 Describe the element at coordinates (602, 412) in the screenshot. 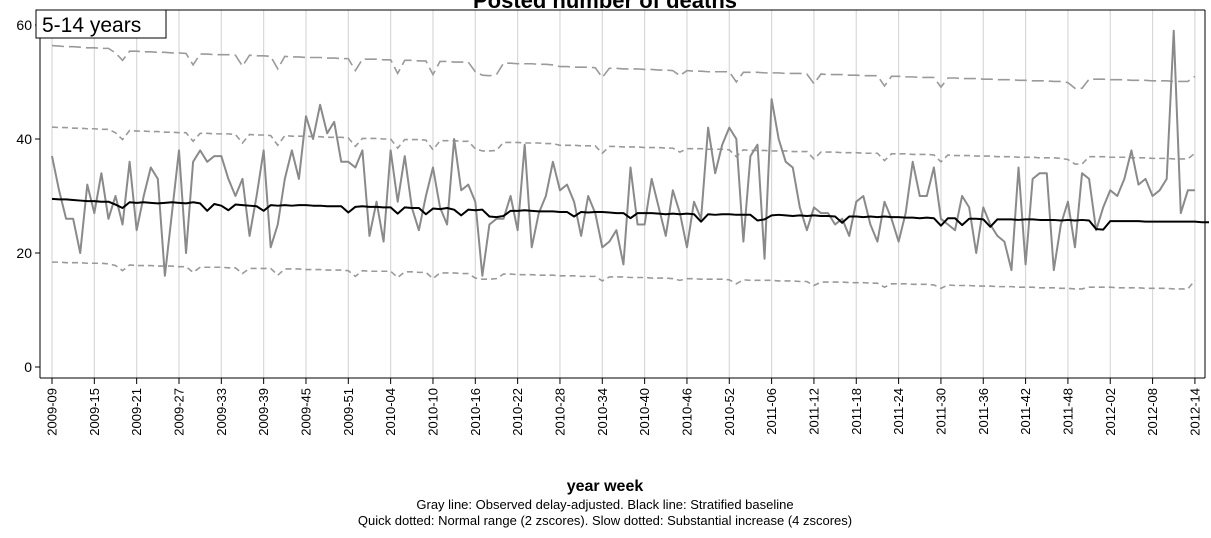

I see `x-tick-label: 2010-34` at that location.